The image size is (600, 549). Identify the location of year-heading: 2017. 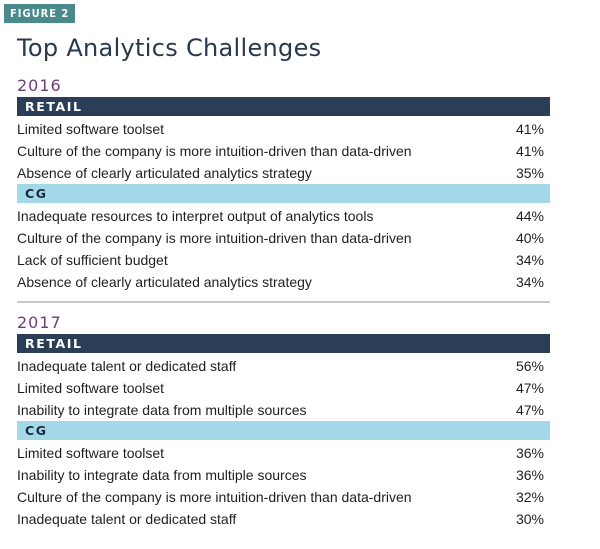
(39, 322).